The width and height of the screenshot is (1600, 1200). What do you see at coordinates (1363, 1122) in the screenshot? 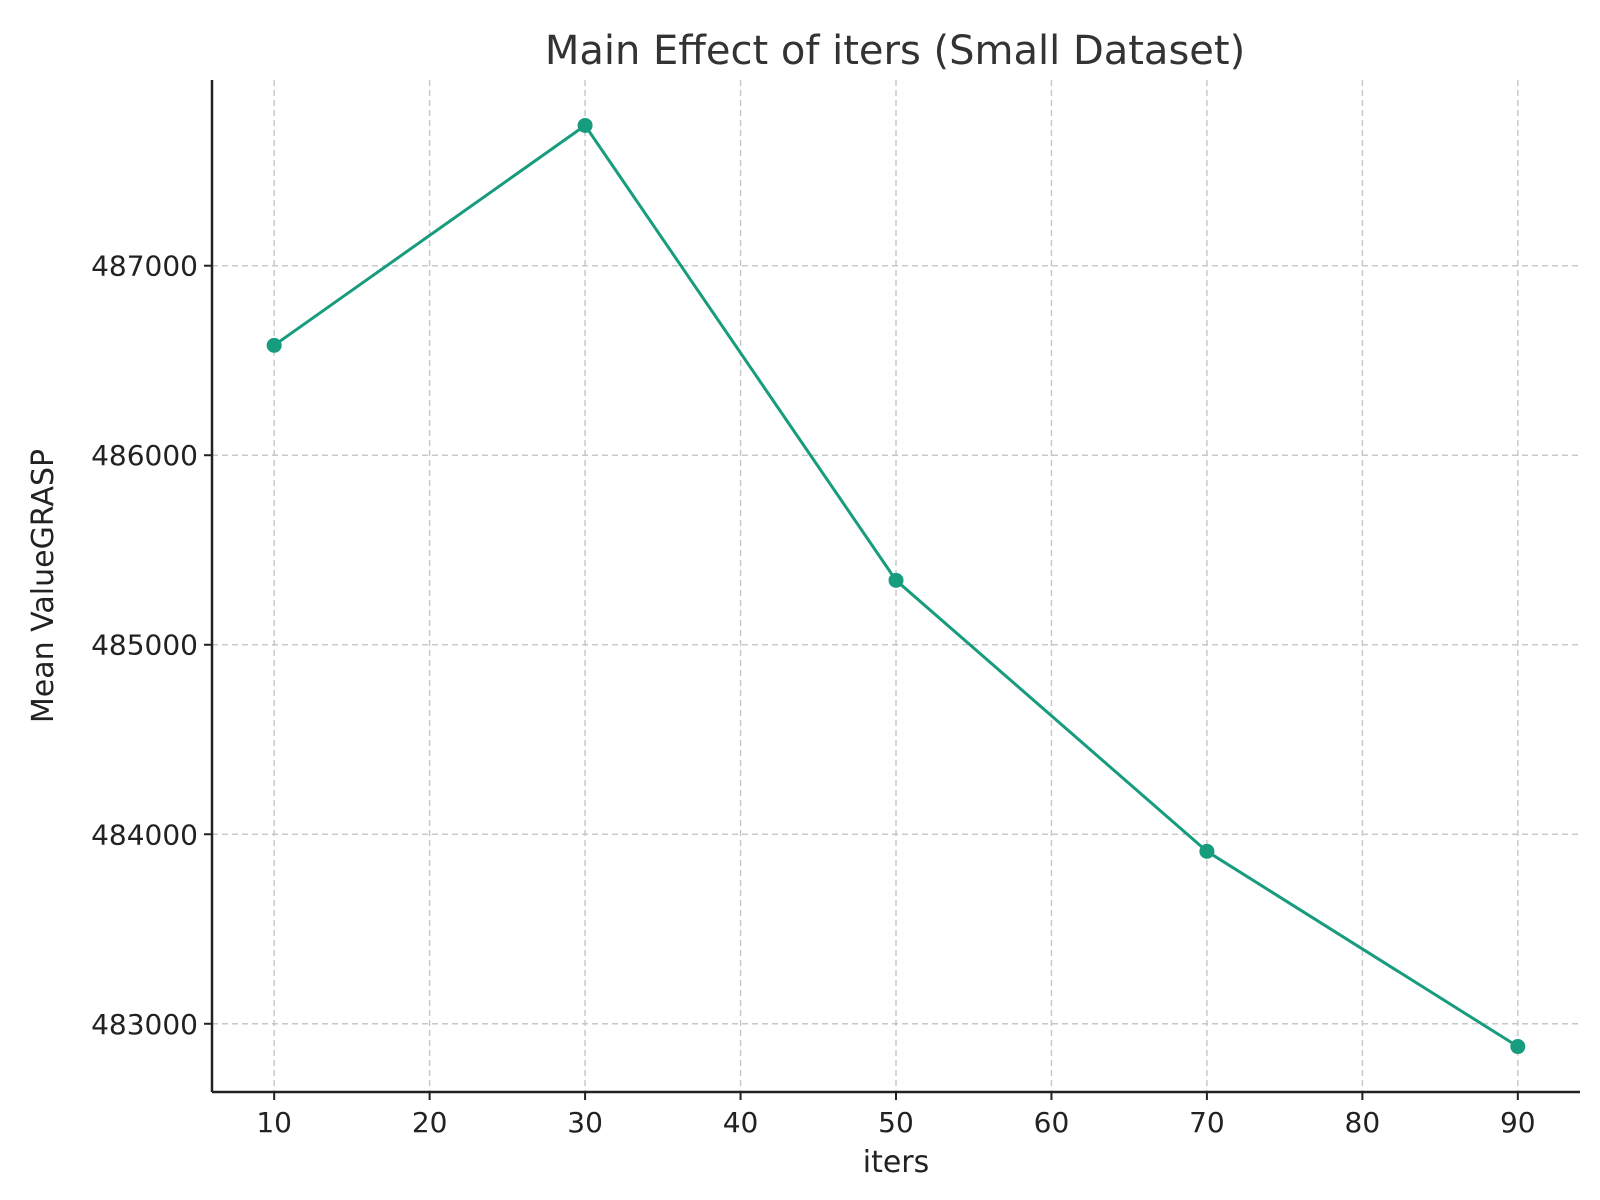
I see `x-tick-label: 80` at bounding box center [1363, 1122].